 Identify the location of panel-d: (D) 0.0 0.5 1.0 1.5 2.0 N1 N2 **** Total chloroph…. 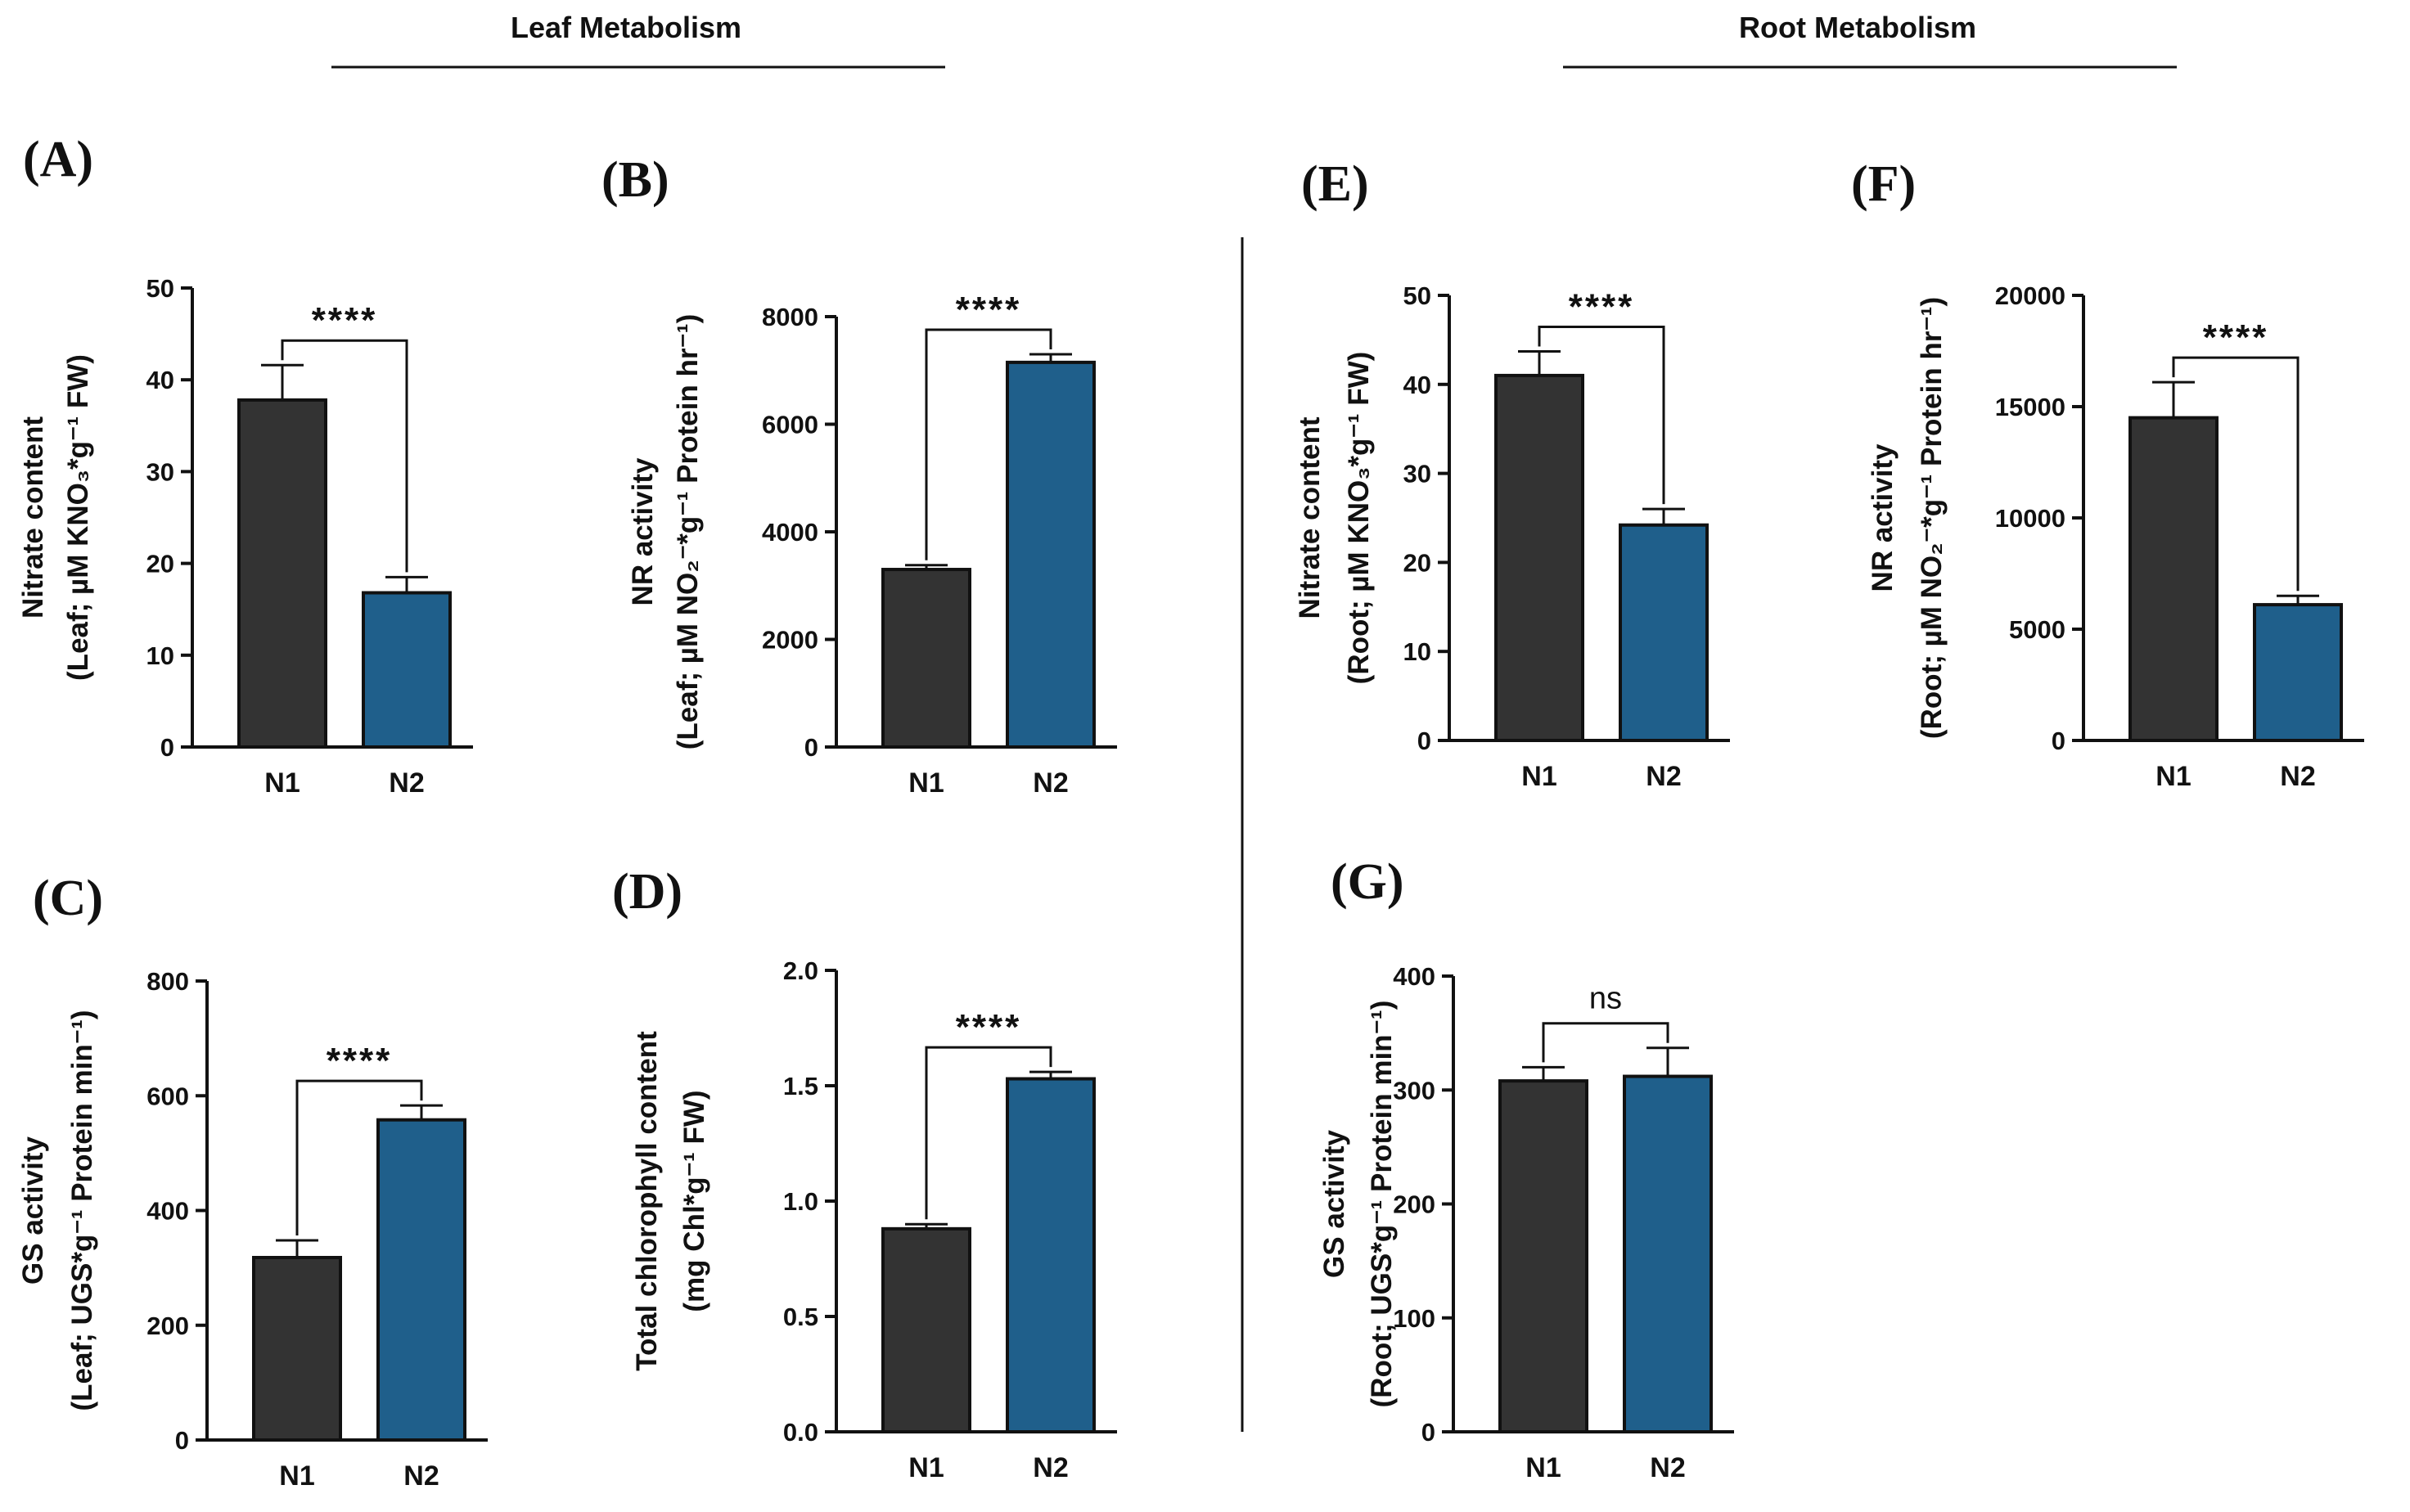
(864, 1174).